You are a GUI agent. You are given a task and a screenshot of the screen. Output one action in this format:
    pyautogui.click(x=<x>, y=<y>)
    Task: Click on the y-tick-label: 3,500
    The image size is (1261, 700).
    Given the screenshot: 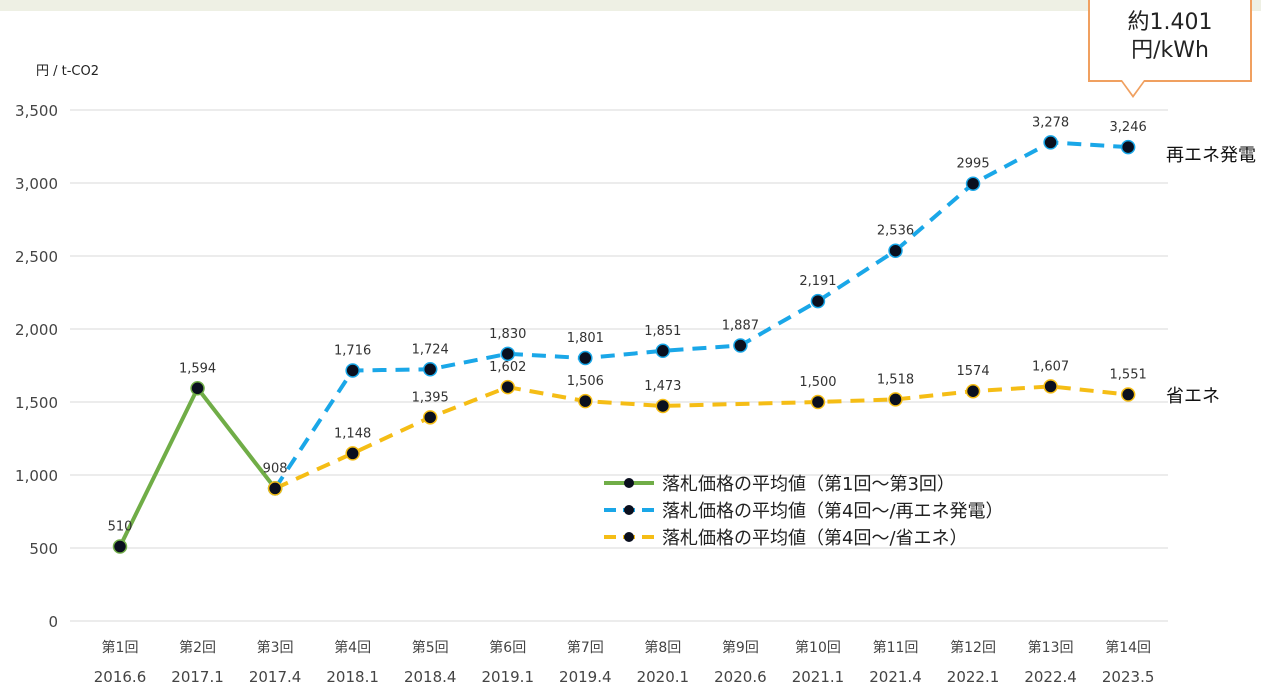 What is the action you would take?
    pyautogui.click(x=36, y=111)
    